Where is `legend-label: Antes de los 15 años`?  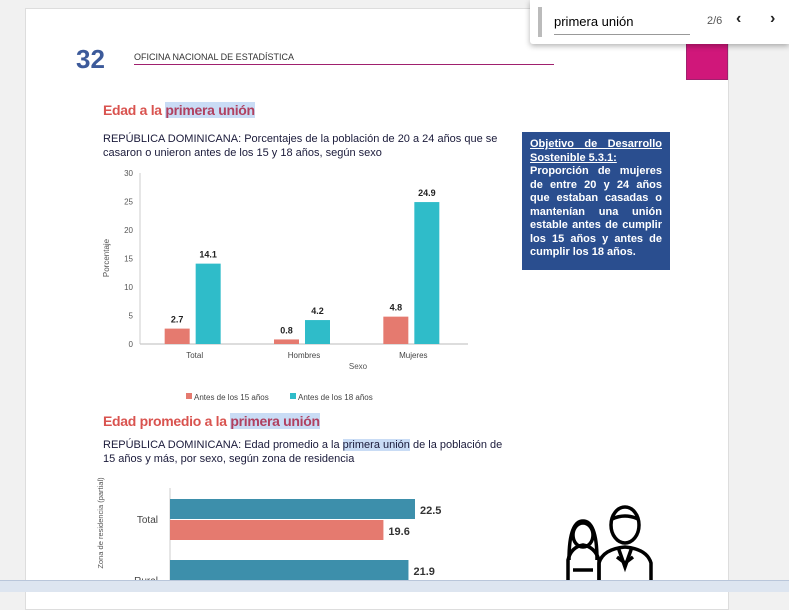
legend-label: Antes de los 15 años is located at coordinates (231, 397).